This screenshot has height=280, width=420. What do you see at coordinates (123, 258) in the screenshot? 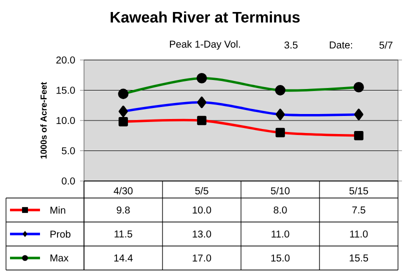
I see `data-label: 14.4` at bounding box center [123, 258].